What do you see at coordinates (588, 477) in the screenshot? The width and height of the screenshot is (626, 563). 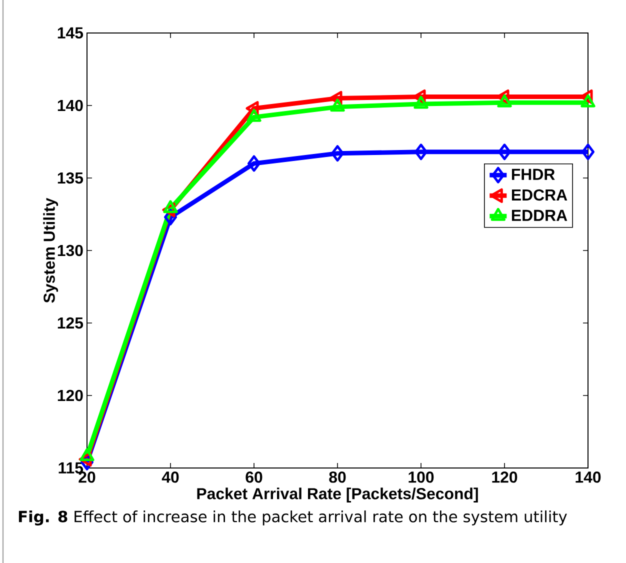 I see `x-tick-label: 140` at bounding box center [588, 477].